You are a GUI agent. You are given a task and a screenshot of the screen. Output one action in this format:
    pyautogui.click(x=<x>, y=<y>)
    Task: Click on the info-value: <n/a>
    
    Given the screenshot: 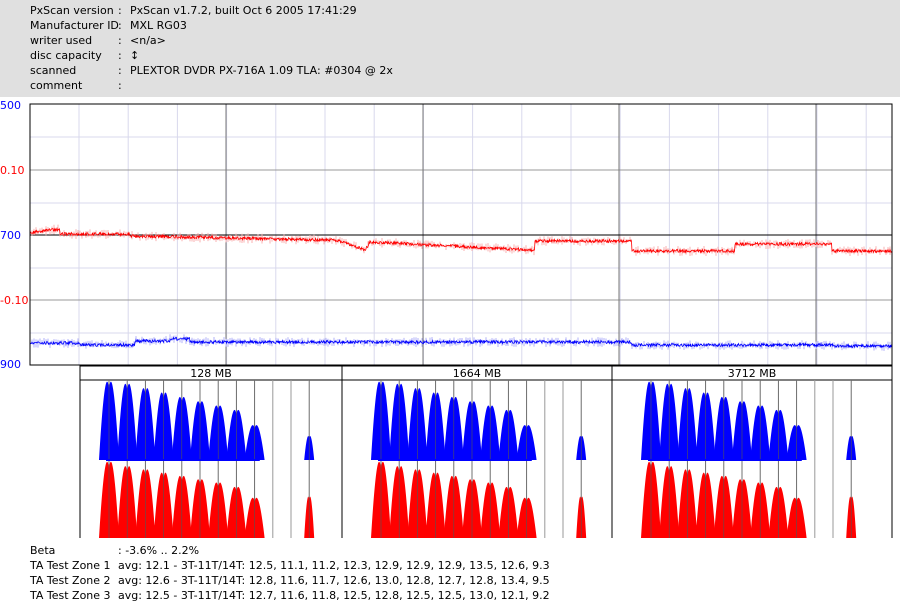 What is the action you would take?
    pyautogui.click(x=148, y=40)
    